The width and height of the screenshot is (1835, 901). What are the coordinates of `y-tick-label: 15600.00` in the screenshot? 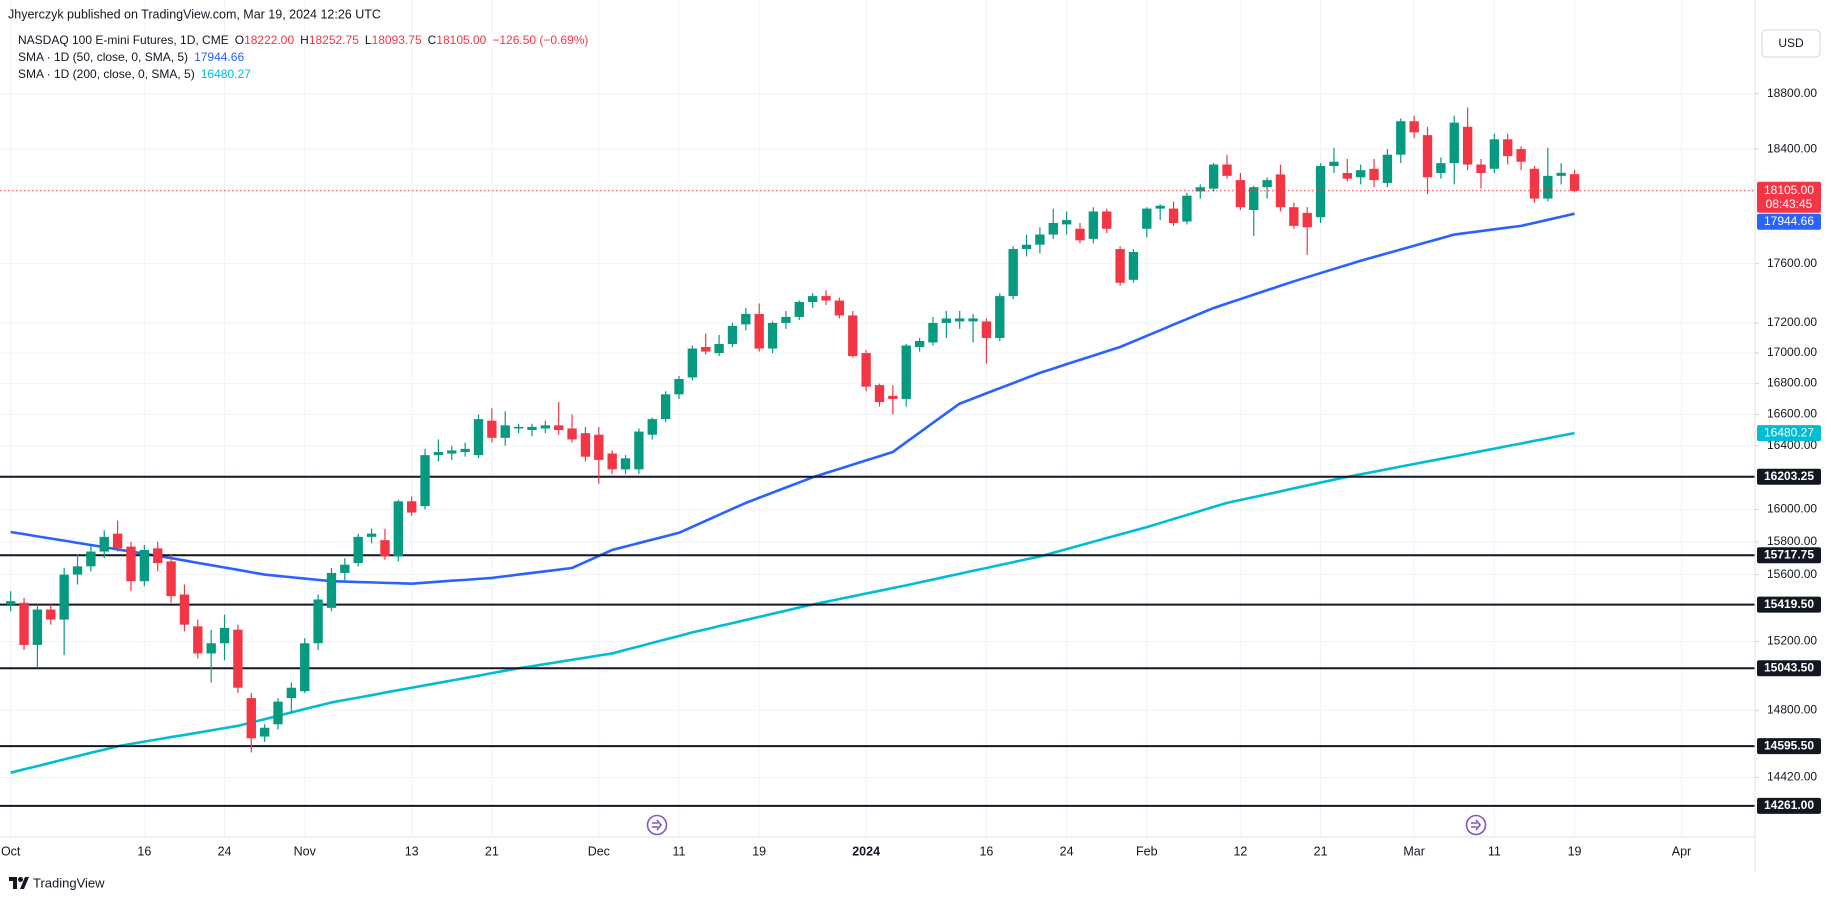 It's located at (1792, 574).